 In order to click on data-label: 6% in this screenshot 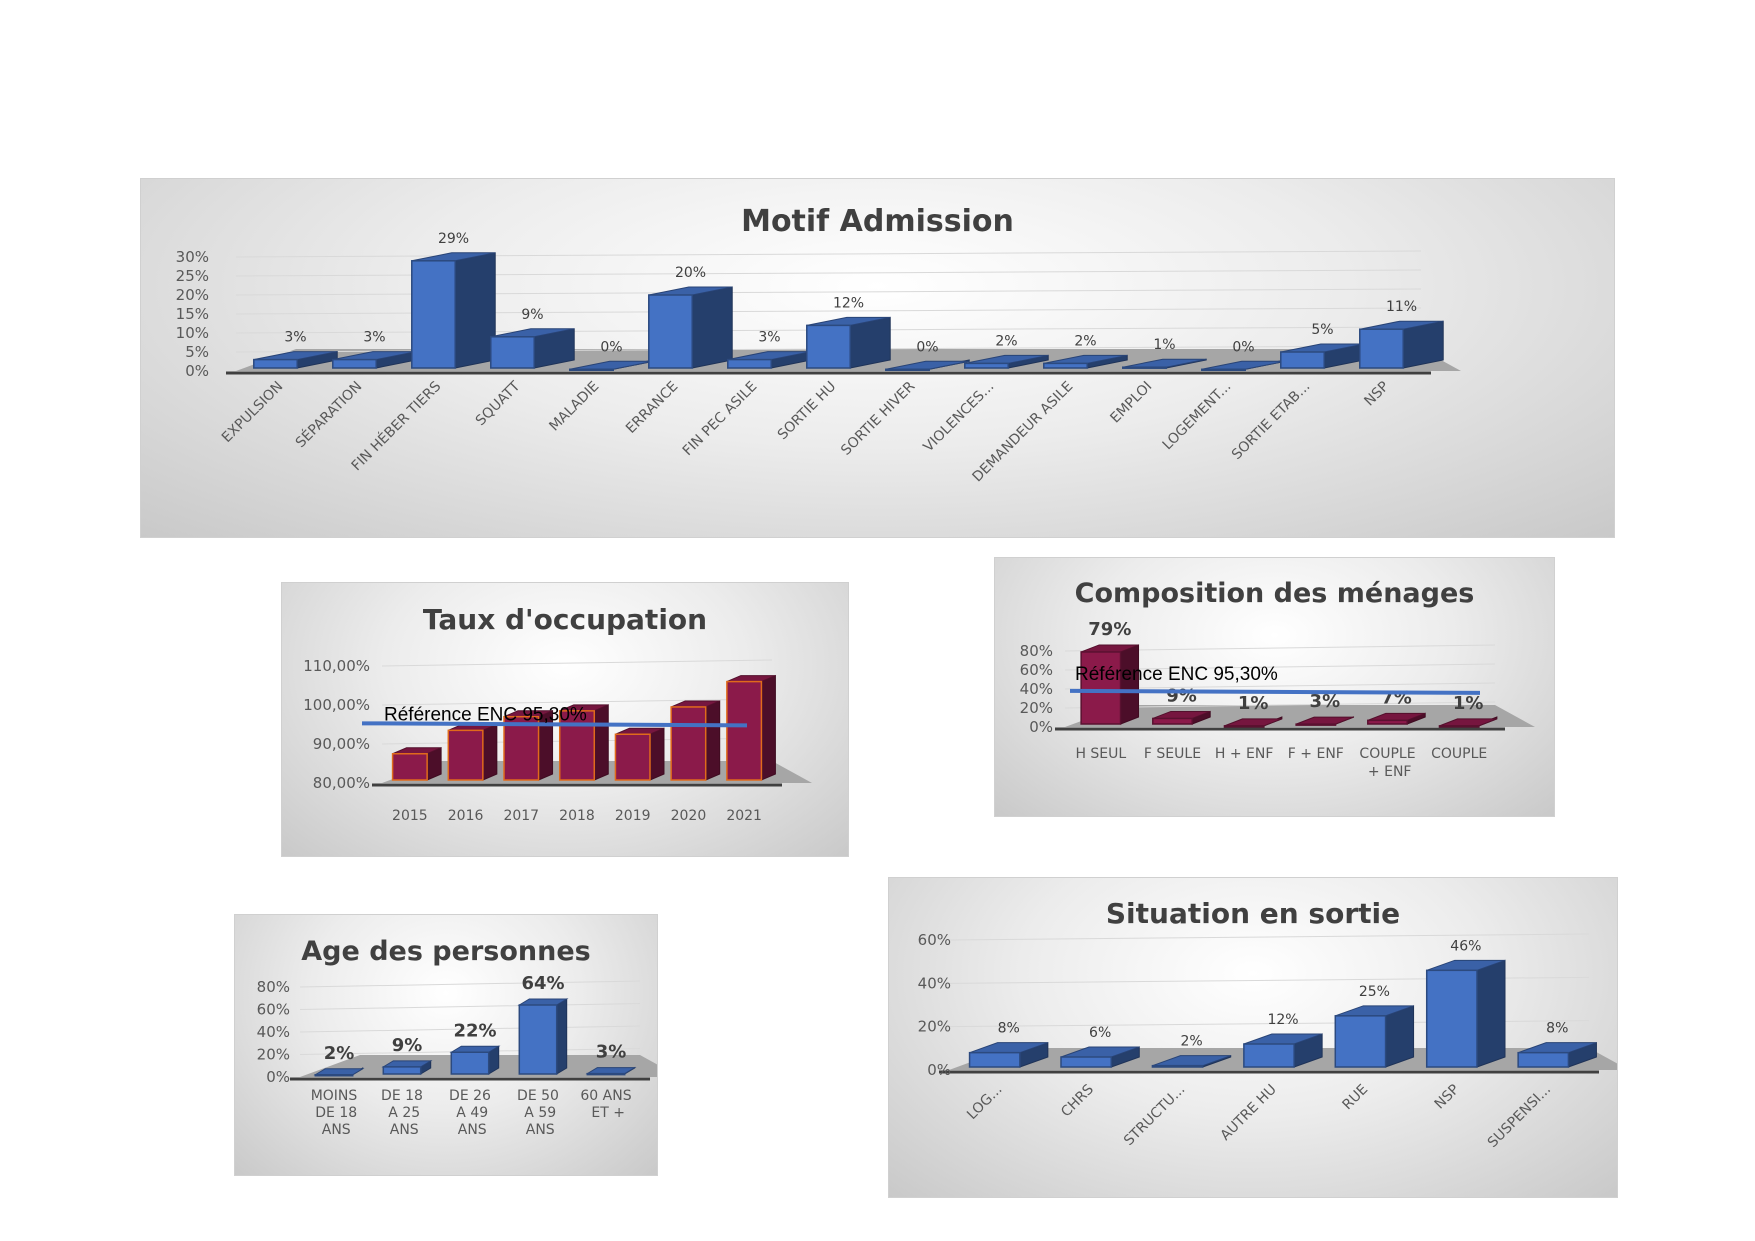, I will do `click(1100, 1033)`.